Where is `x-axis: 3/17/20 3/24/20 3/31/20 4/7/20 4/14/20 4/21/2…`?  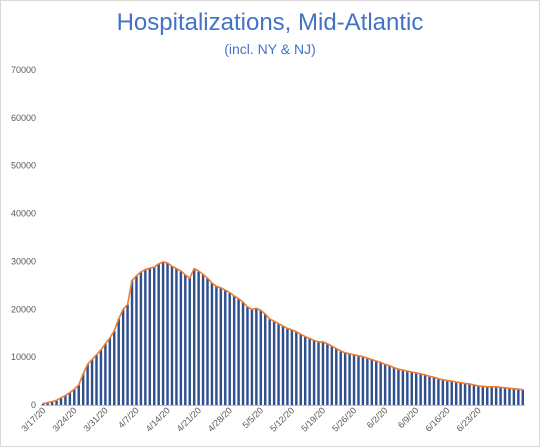 x-axis: 3/17/20 3/24/20 3/31/20 4/7/20 4/14/20 4/21/2… is located at coordinates (272, 419).